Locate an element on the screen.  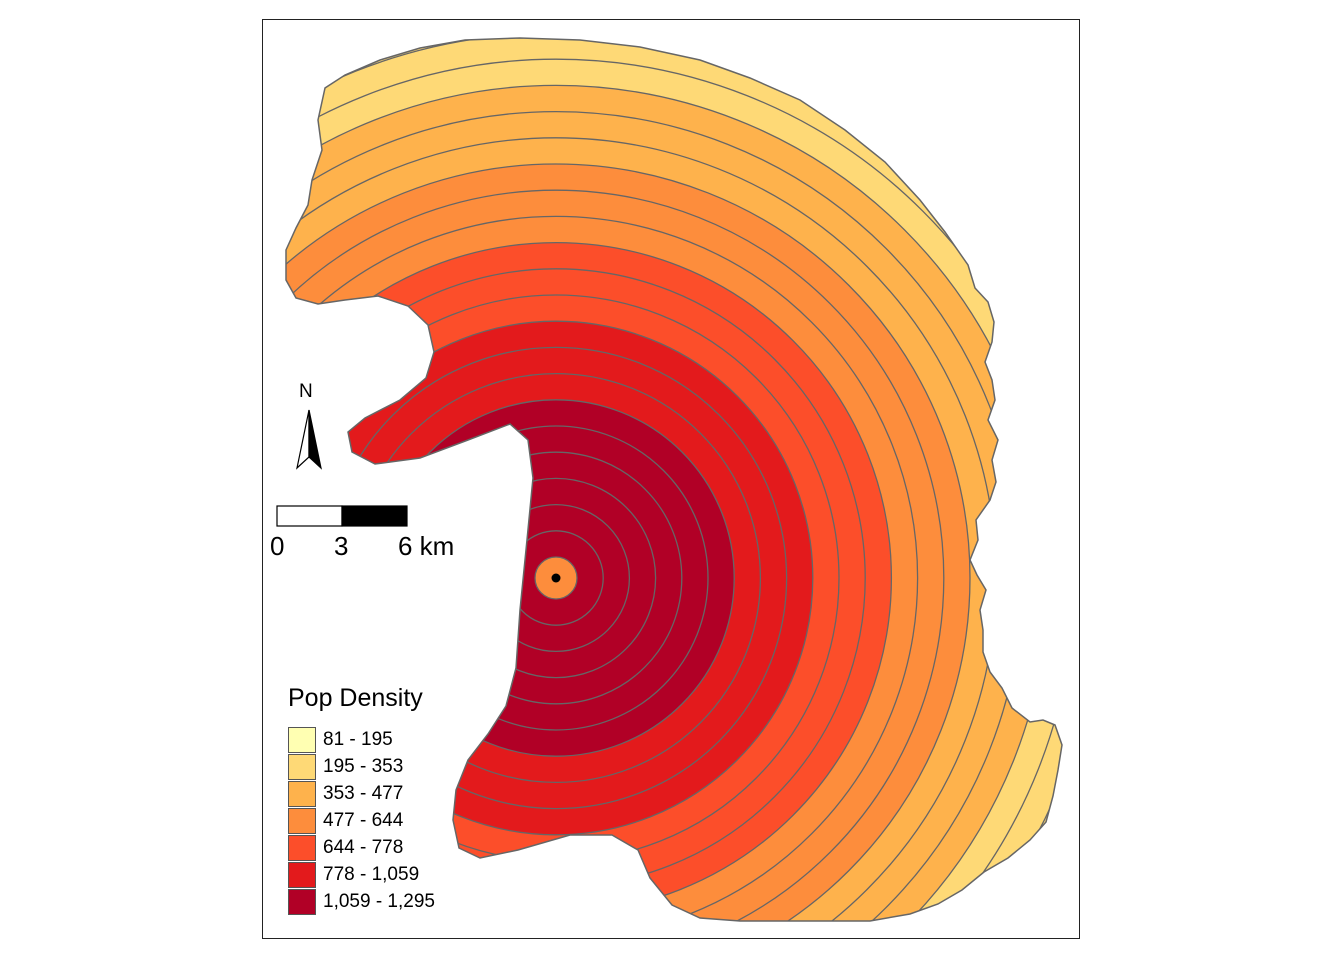
legend-label: 1,059 - 1,295 is located at coordinates (379, 901).